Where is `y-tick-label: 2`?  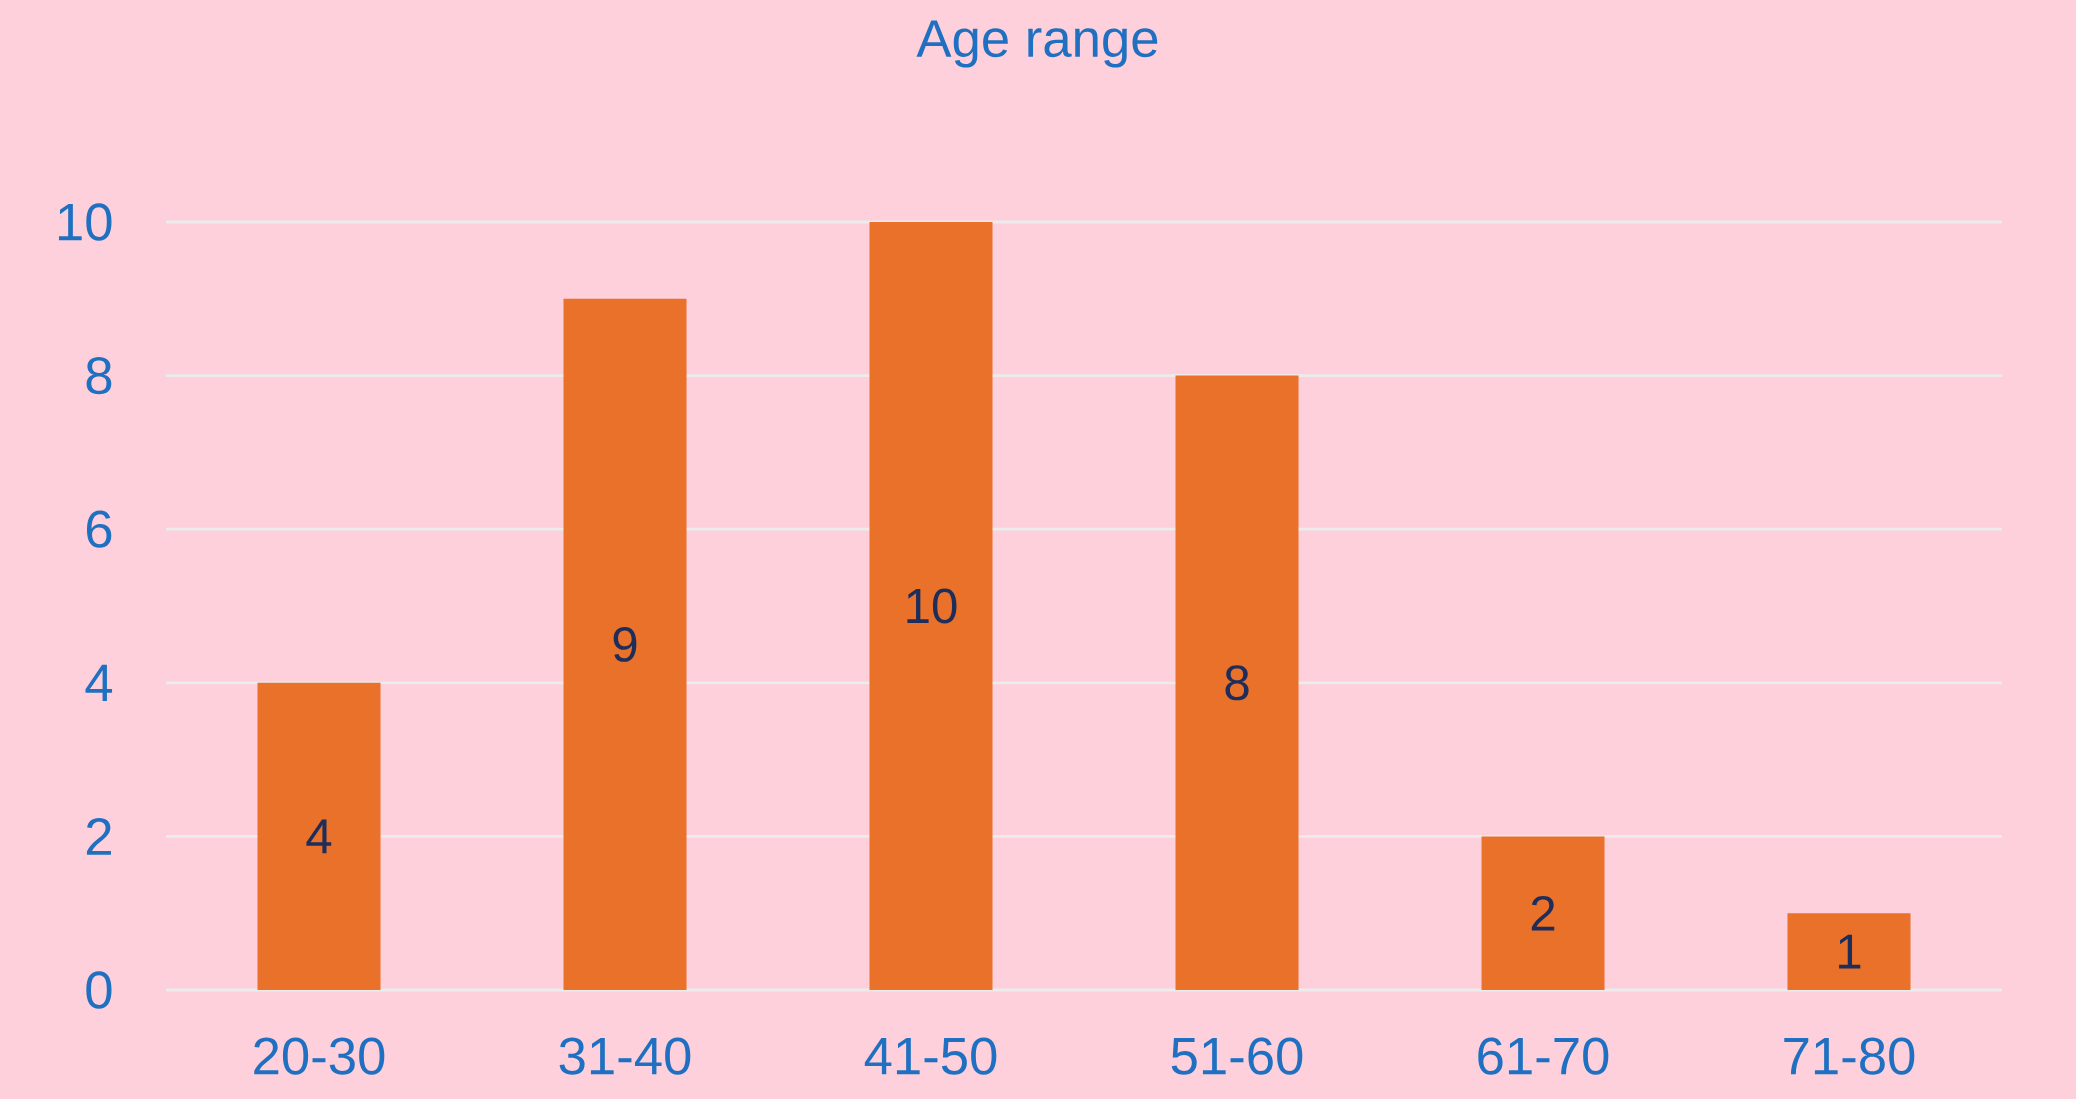 y-tick-label: 2 is located at coordinates (98, 836).